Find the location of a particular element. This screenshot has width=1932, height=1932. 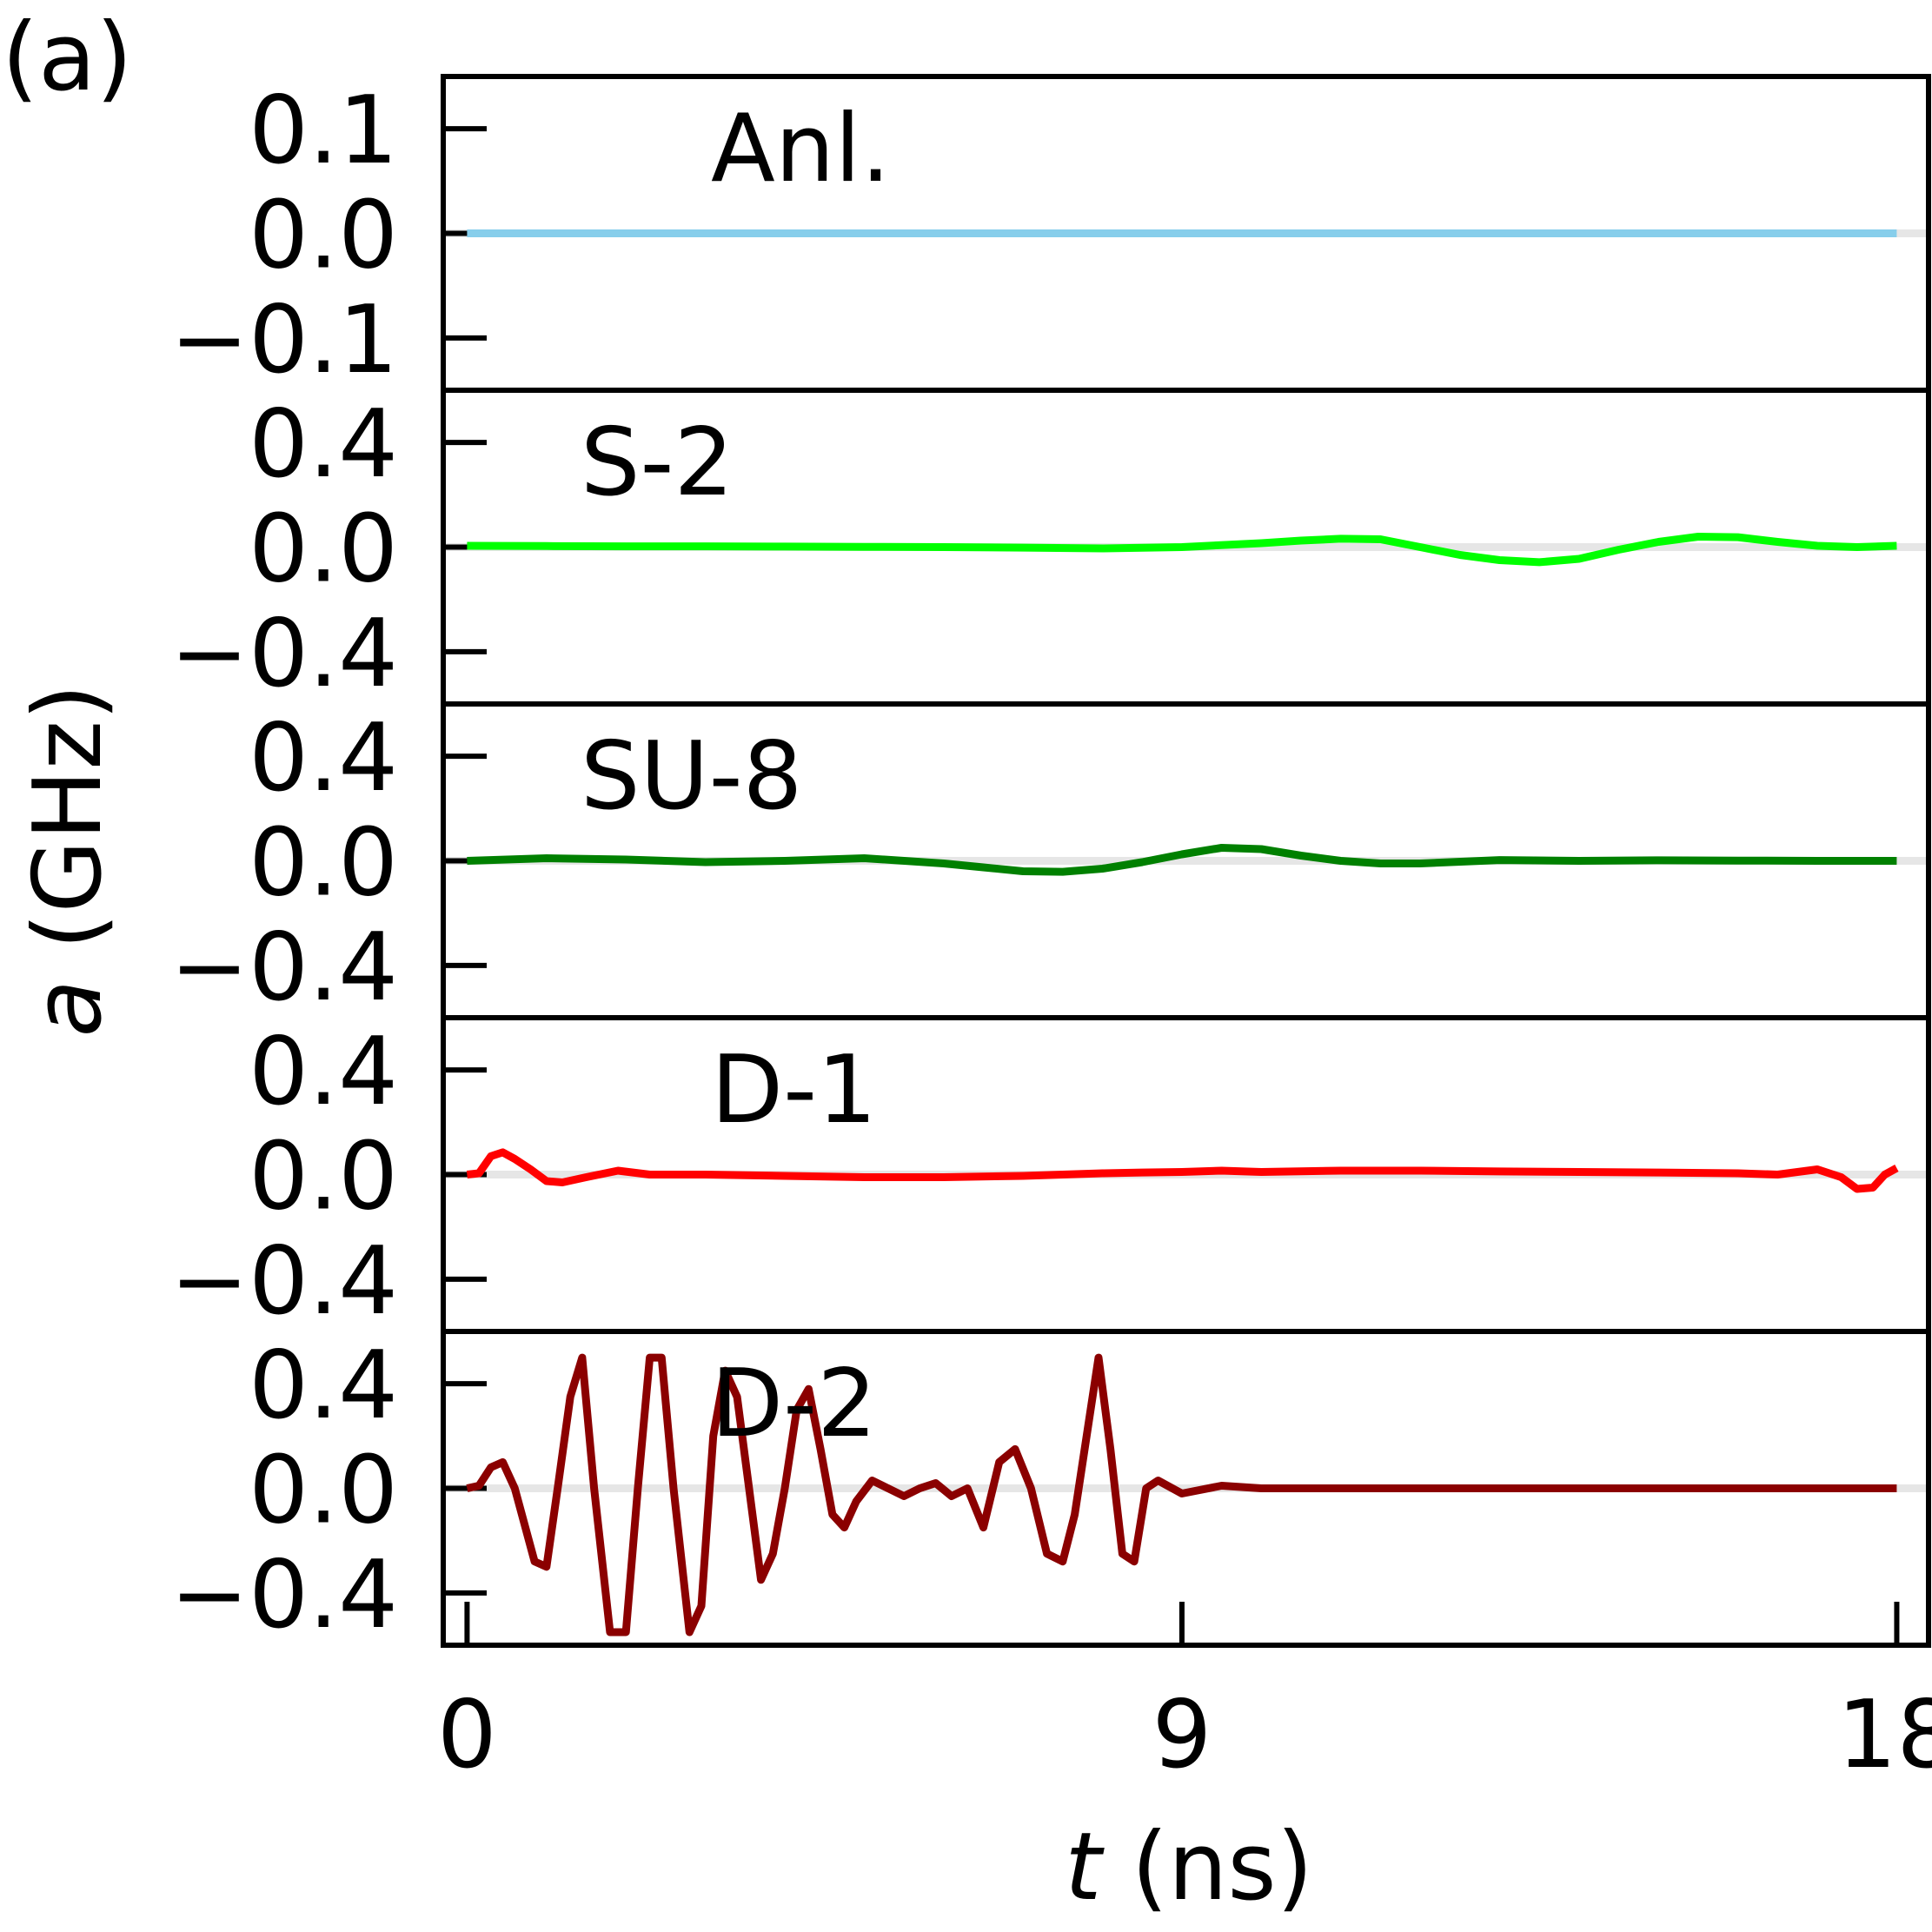

x-axis-label: t (ns) is located at coordinates (1189, 1867).